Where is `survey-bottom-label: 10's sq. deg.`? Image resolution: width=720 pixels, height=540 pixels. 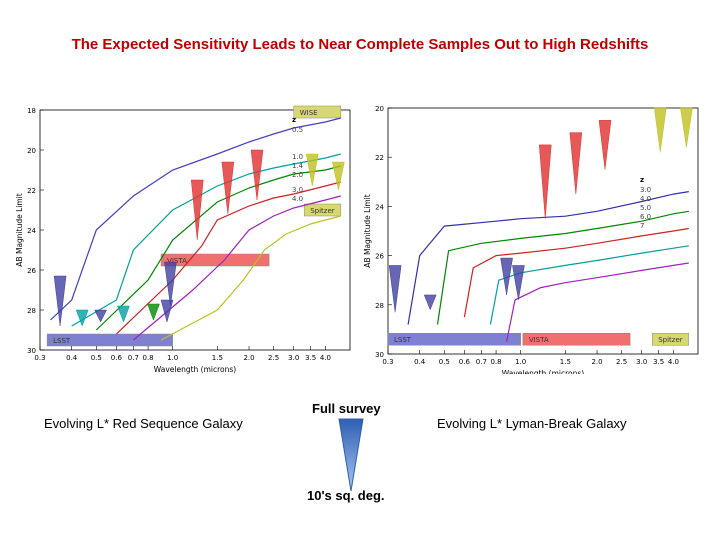 survey-bottom-label: 10's sq. deg. is located at coordinates (346, 495).